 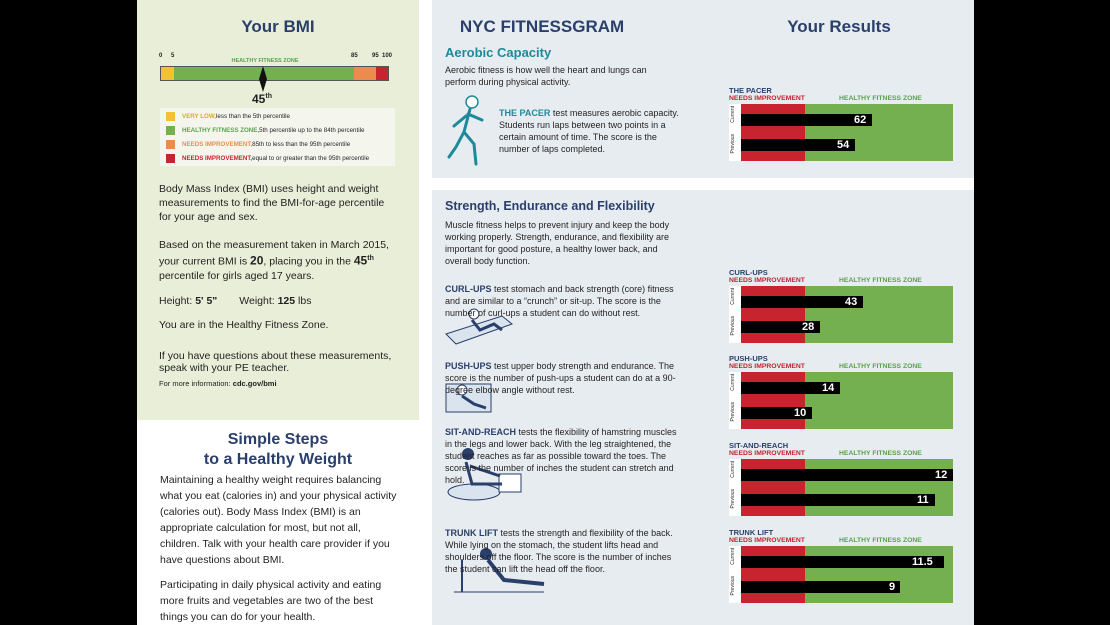 I want to click on bar-value-label: 9, so click(x=892, y=587).